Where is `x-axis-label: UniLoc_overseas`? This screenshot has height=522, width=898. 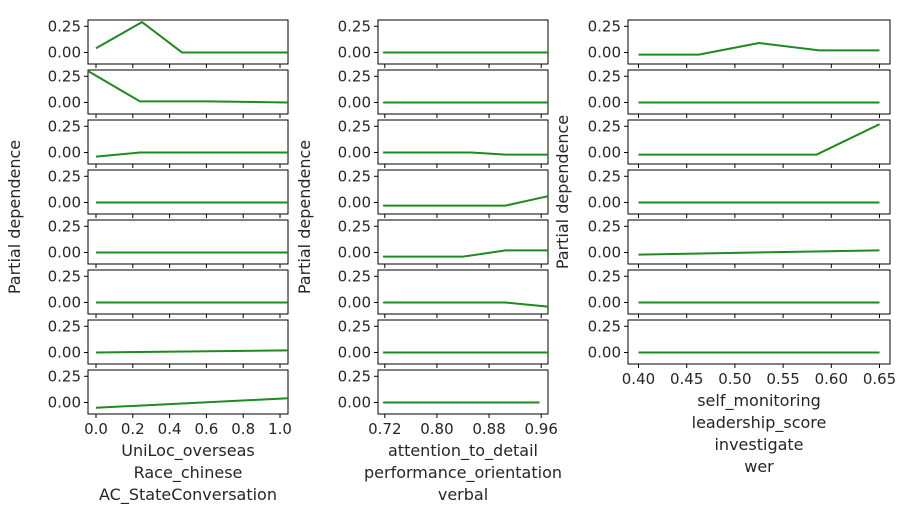
x-axis-label: UniLoc_overseas is located at coordinates (188, 451).